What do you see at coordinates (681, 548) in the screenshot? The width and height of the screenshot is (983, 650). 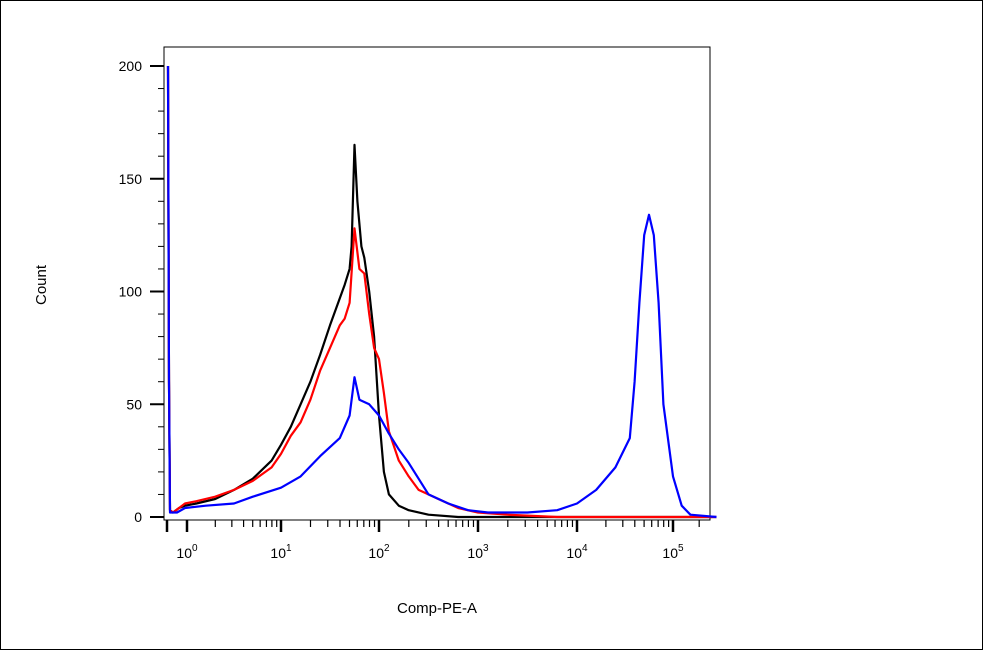 I see `x-tick-exponent: 5` at bounding box center [681, 548].